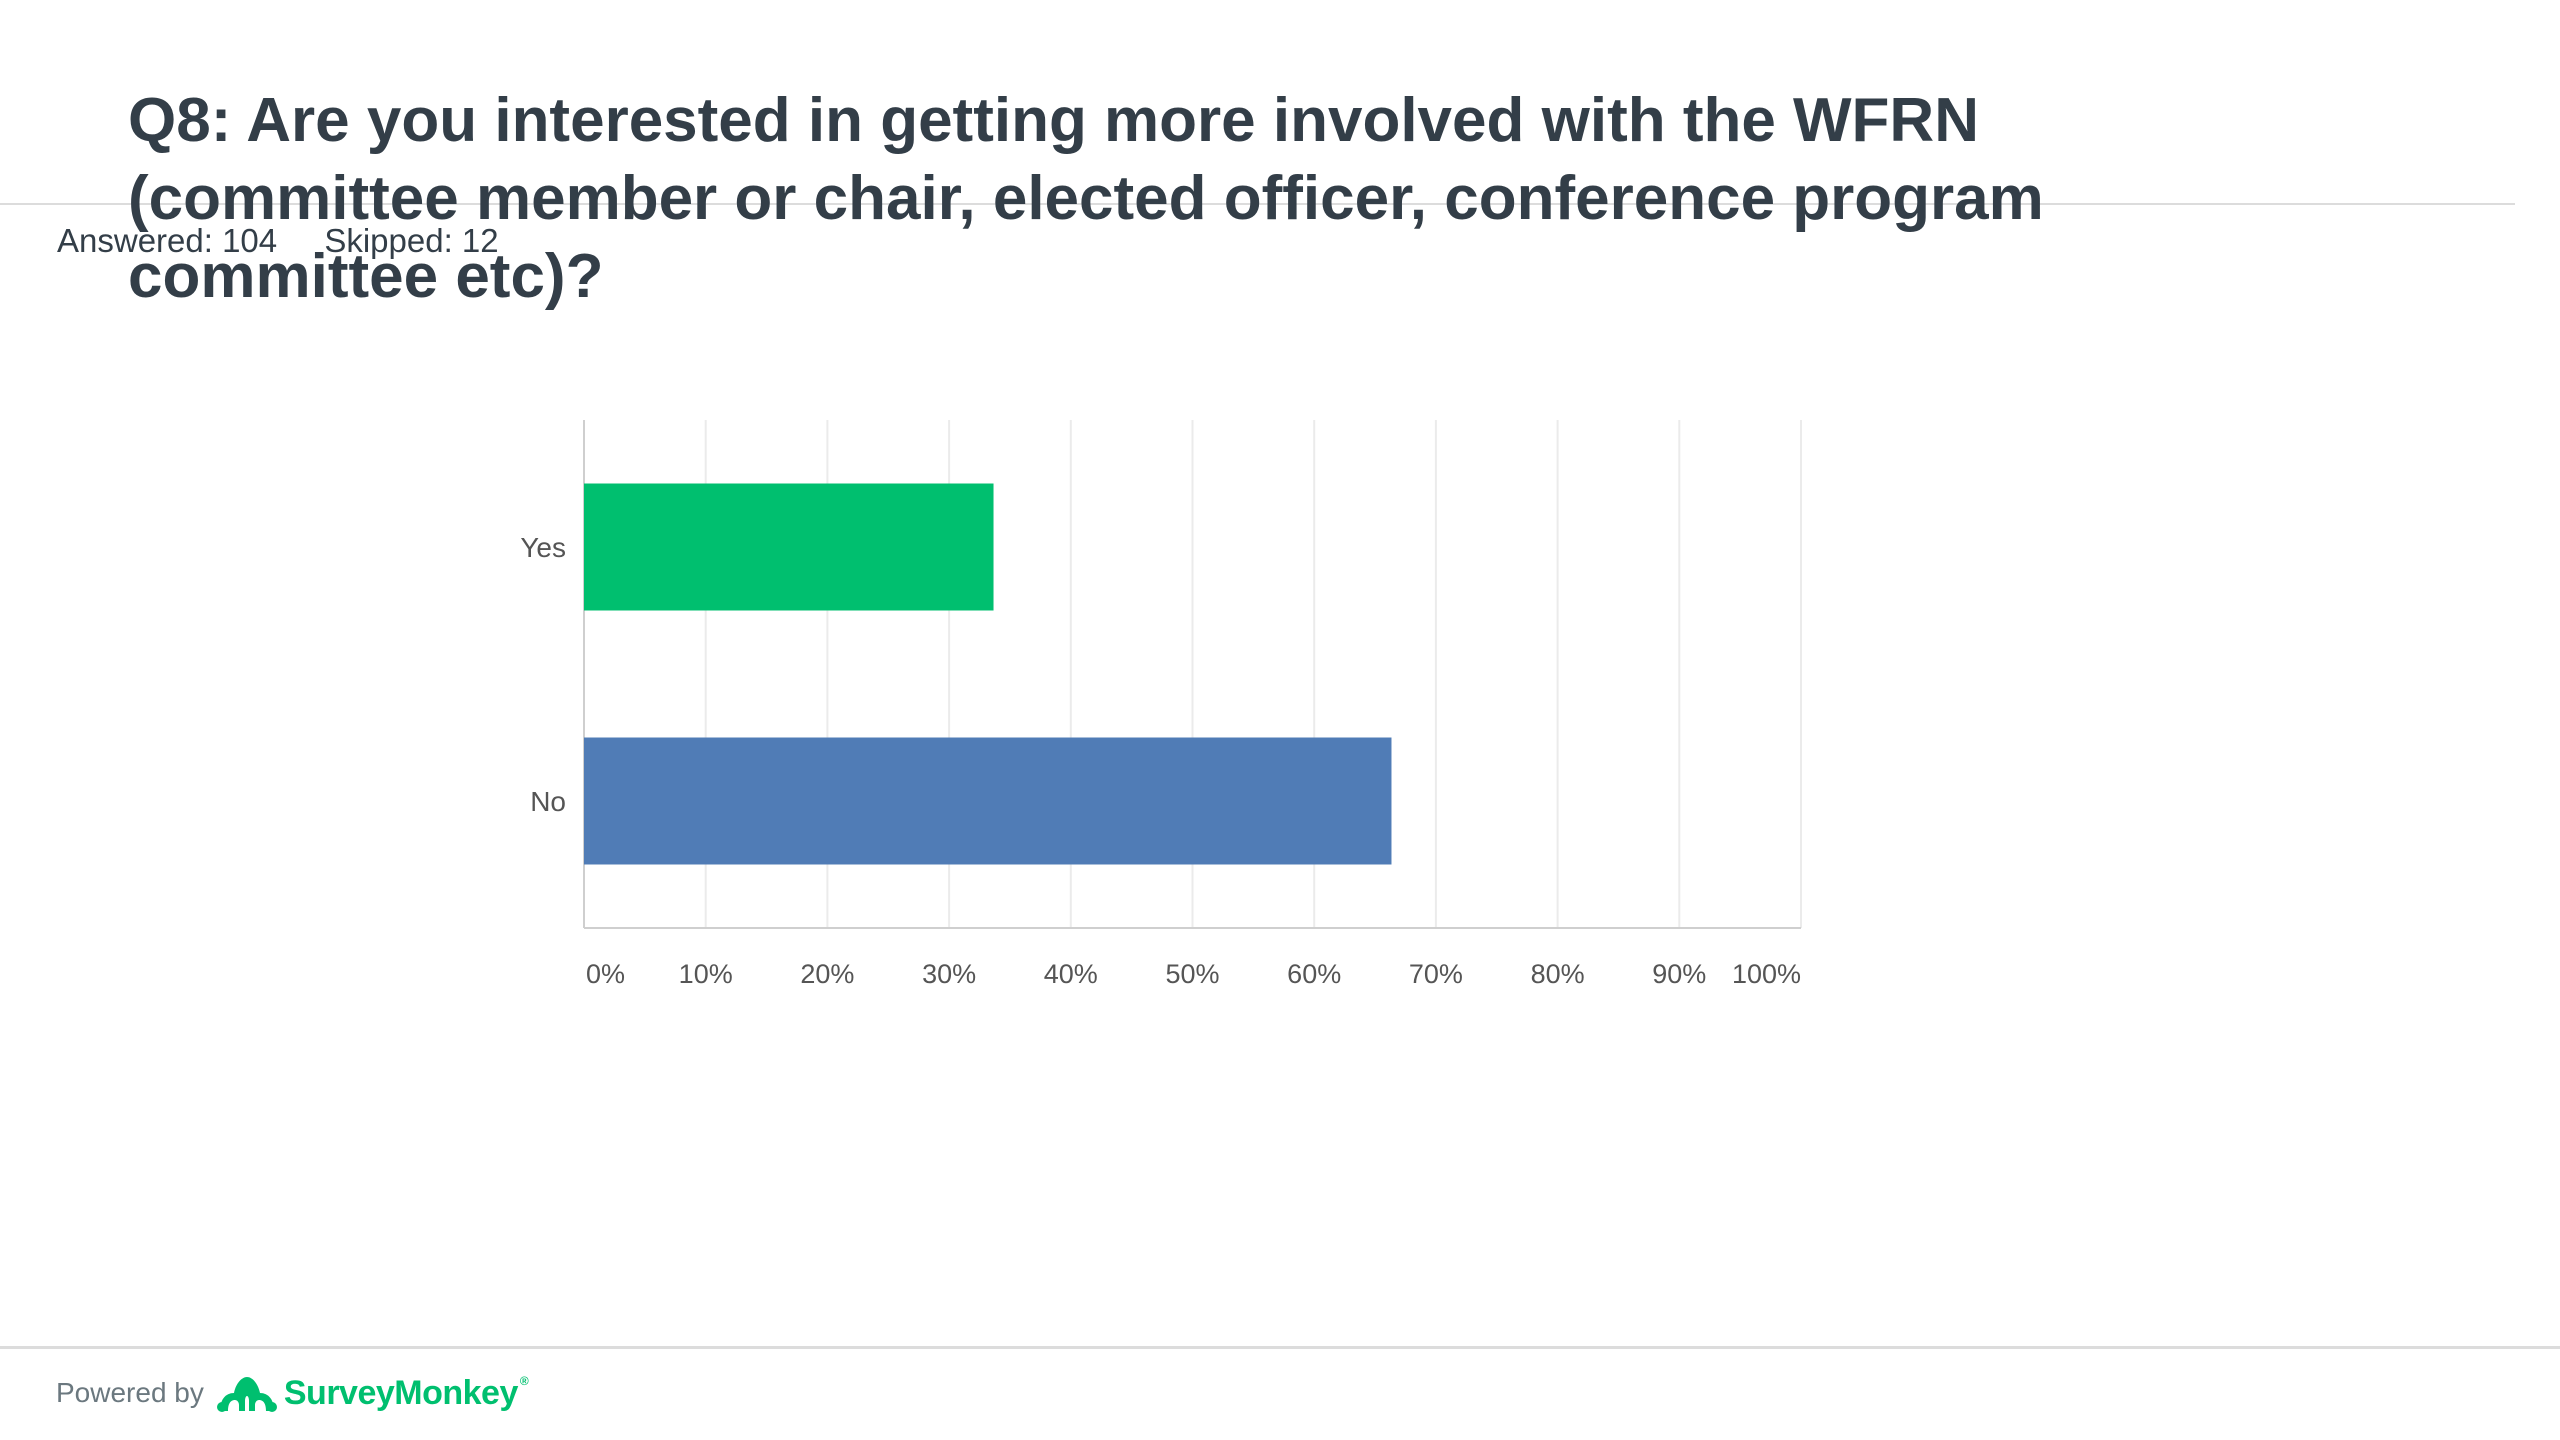 Image resolution: width=2560 pixels, height=1440 pixels. What do you see at coordinates (1192, 974) in the screenshot?
I see `x-tick-label: 50%` at bounding box center [1192, 974].